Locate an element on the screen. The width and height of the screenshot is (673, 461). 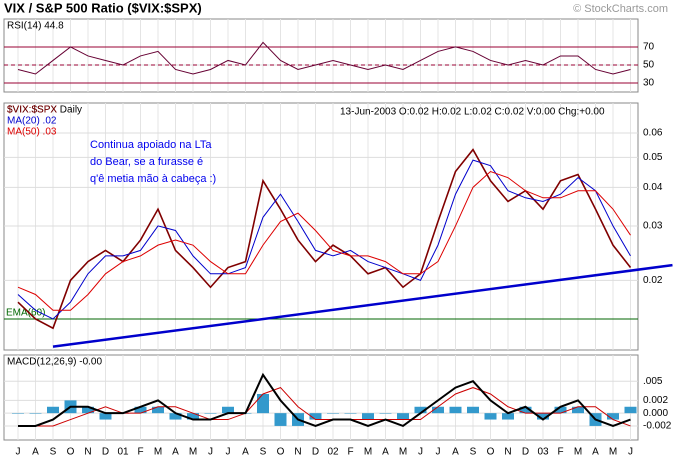
ema-label: EMA(60) is located at coordinates (25, 313).